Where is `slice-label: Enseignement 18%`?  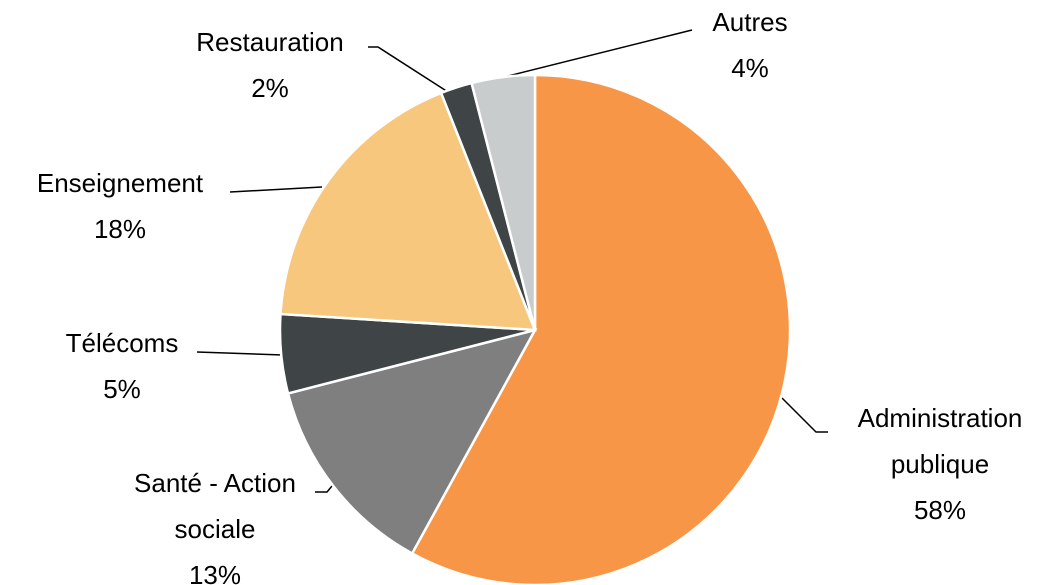
slice-label: Enseignement 18% is located at coordinates (120, 206).